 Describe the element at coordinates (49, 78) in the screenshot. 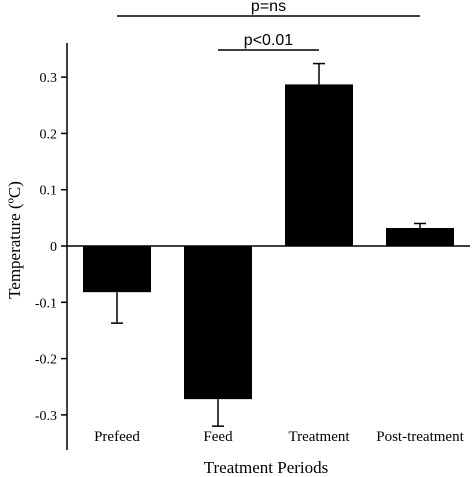

I see `y-tick-label: 0.3` at that location.